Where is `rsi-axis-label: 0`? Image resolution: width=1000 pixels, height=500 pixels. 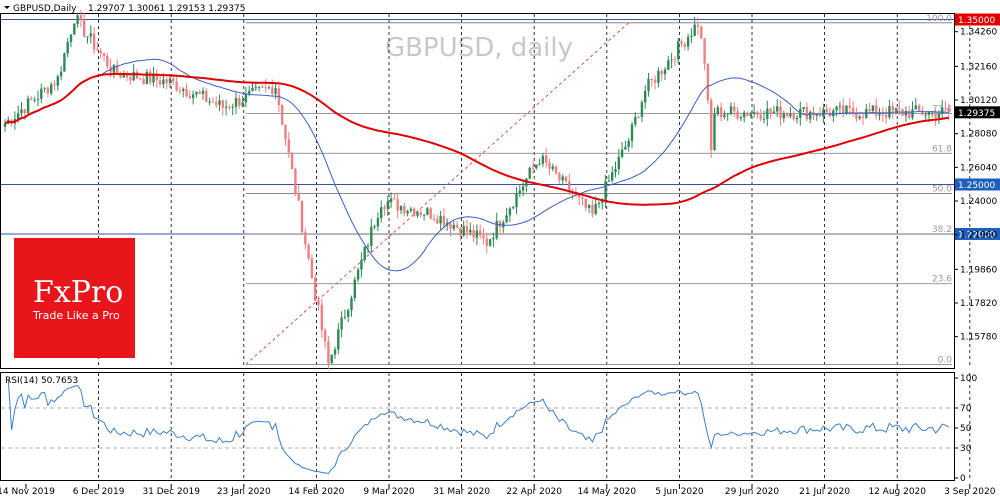
rsi-axis-label: 0 is located at coordinates (963, 479).